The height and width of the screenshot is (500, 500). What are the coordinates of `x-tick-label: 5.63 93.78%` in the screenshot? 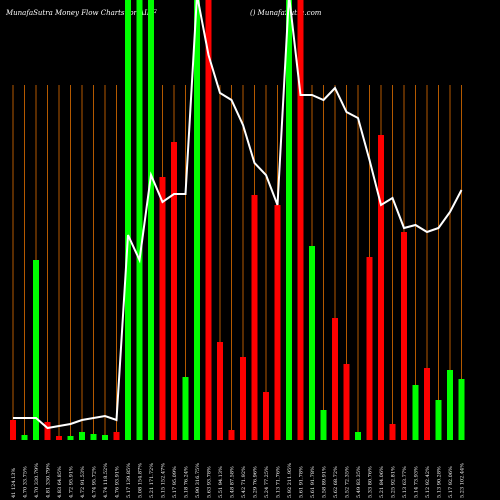 It's located at (210, 482).